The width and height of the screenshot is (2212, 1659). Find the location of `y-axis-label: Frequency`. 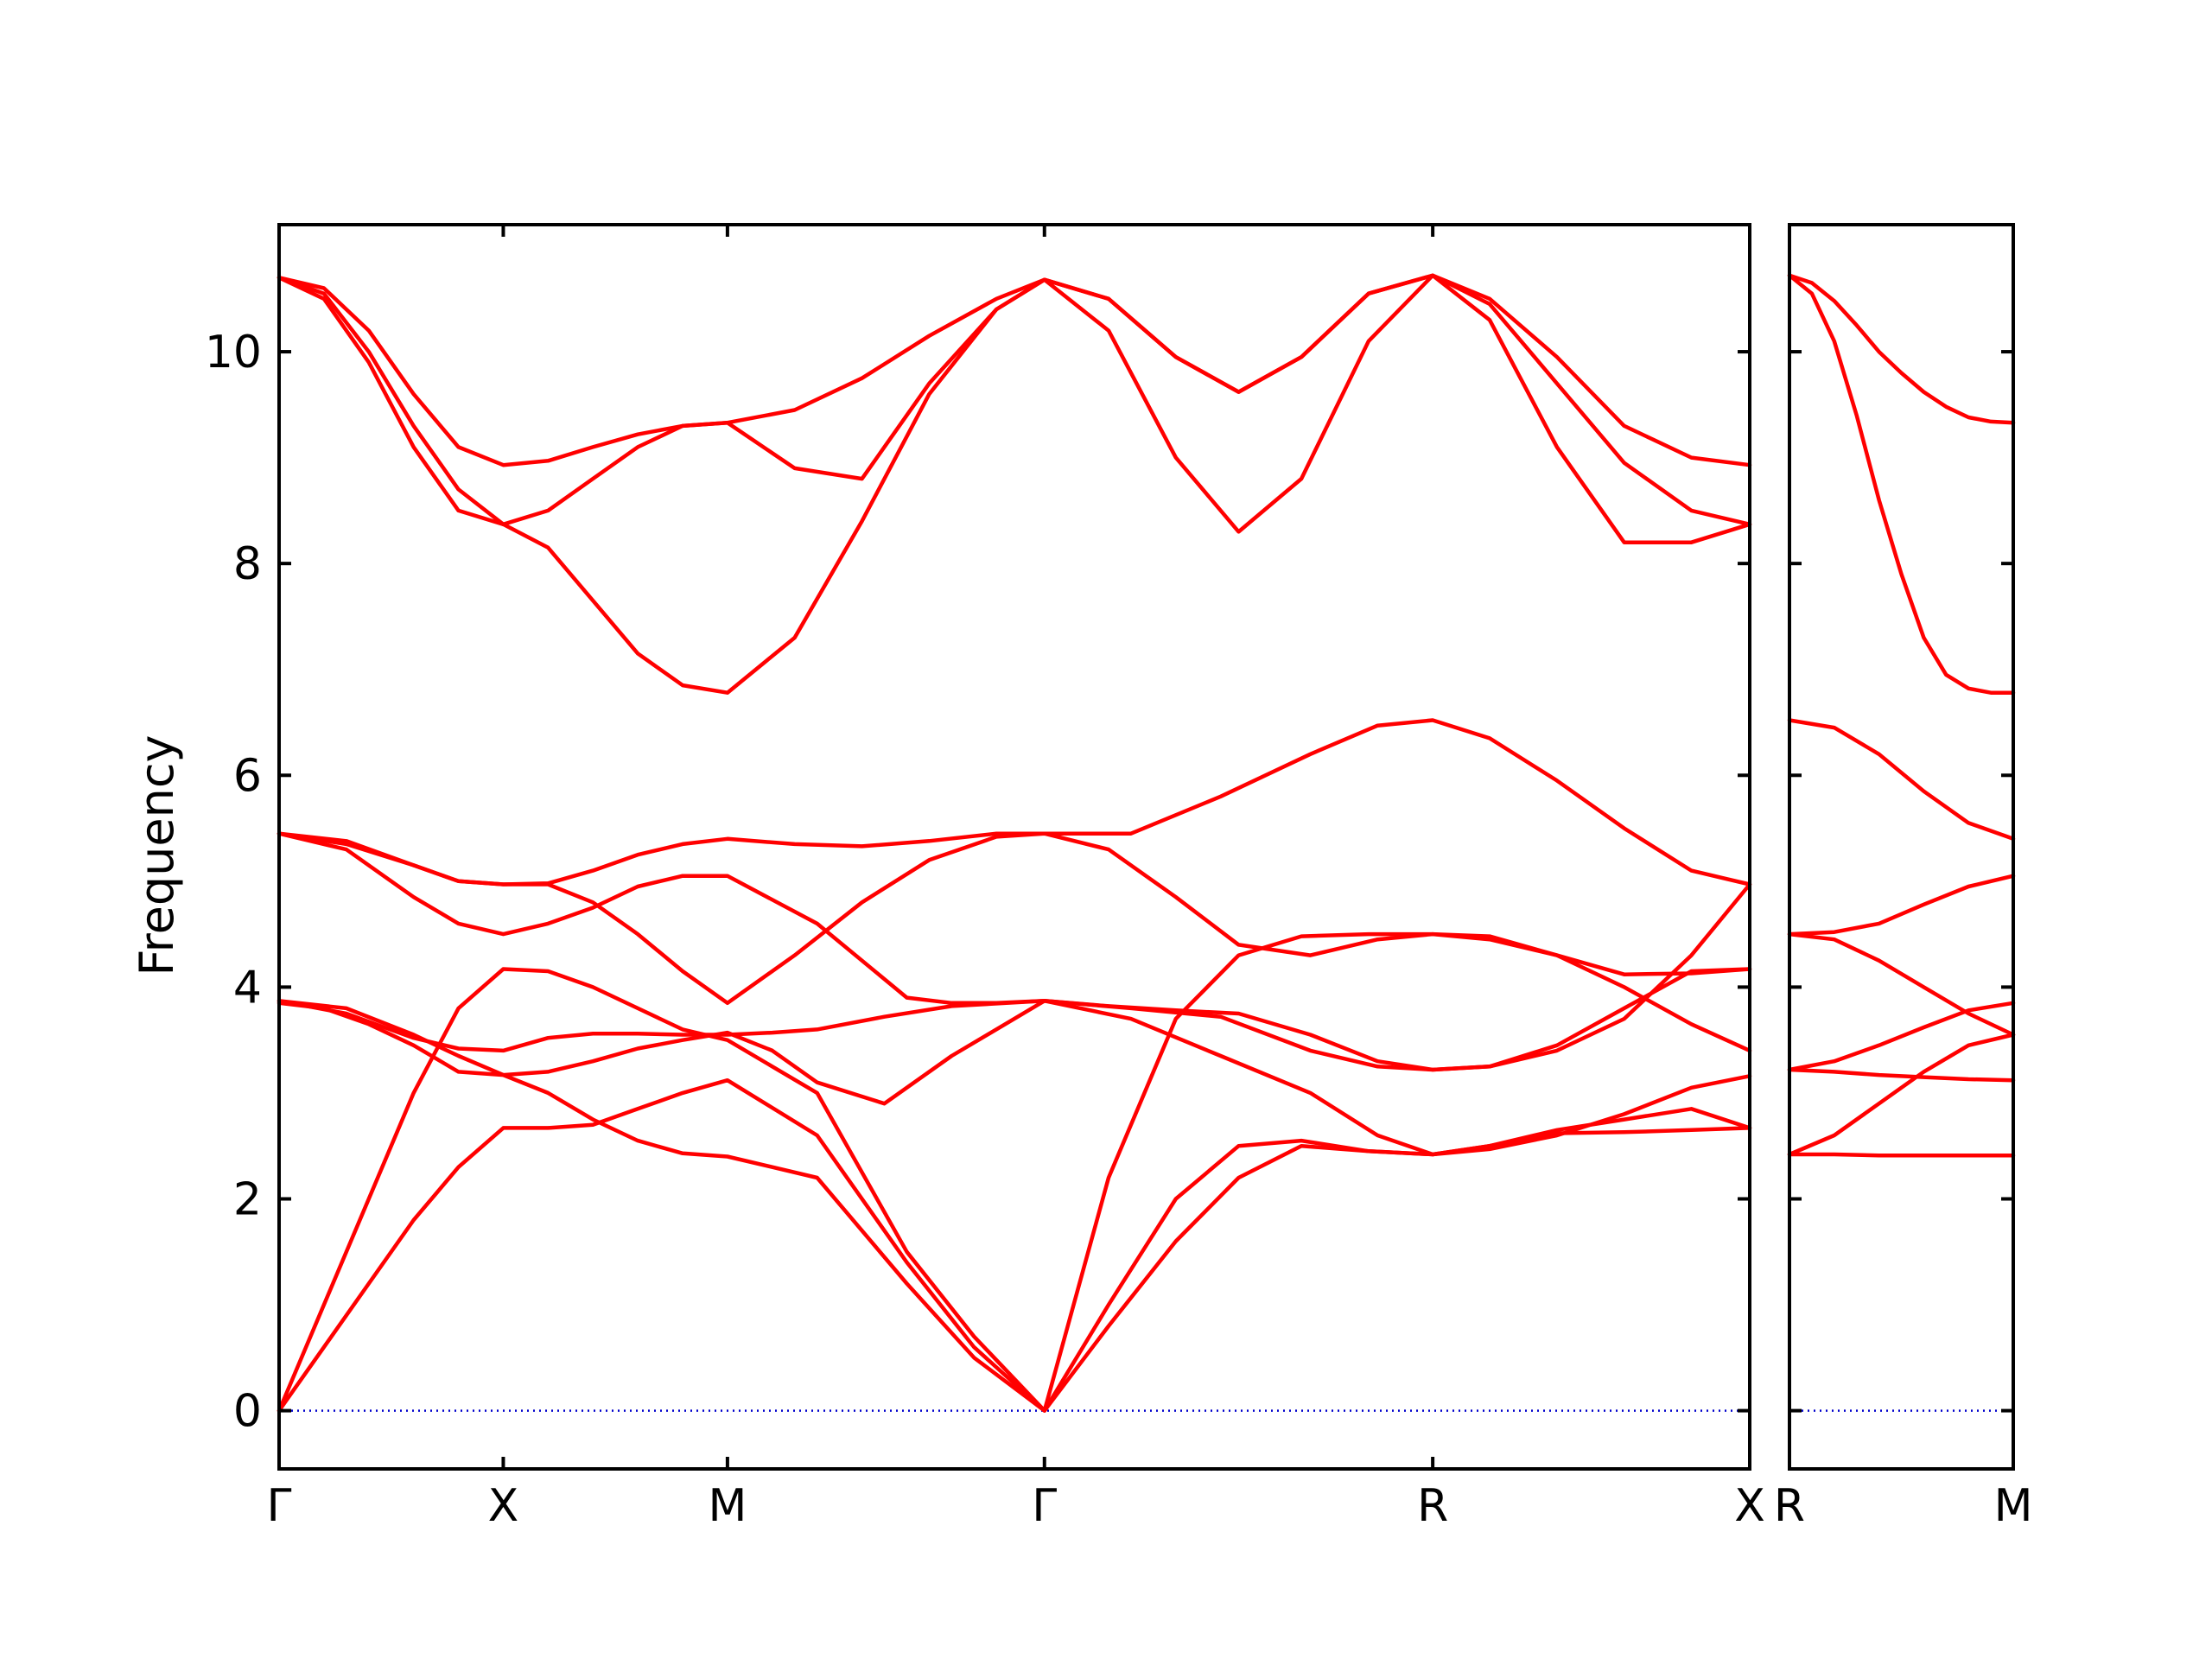

y-axis-label: Frequency is located at coordinates (157, 855).